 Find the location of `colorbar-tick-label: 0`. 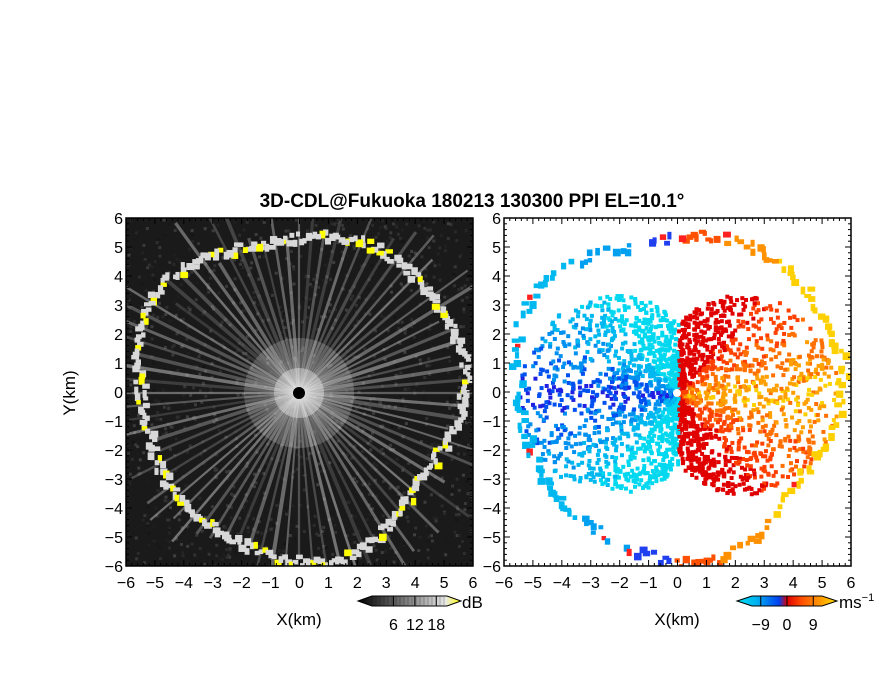

colorbar-tick-label: 0 is located at coordinates (787, 625).